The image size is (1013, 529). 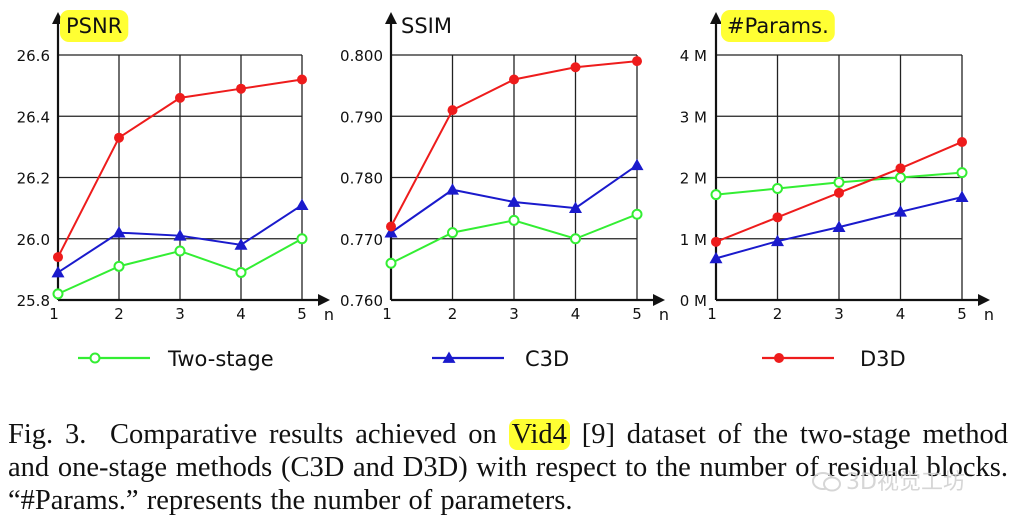 I want to click on y-tick-label: 0.770, so click(x=361, y=240).